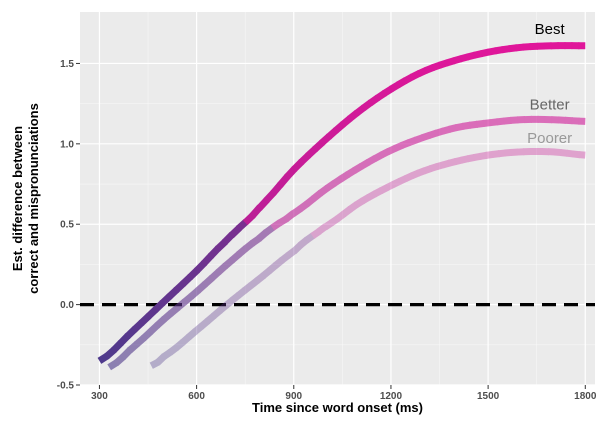 This screenshot has height=422, width=607. What do you see at coordinates (550, 104) in the screenshot?
I see `series-label-better: Better` at bounding box center [550, 104].